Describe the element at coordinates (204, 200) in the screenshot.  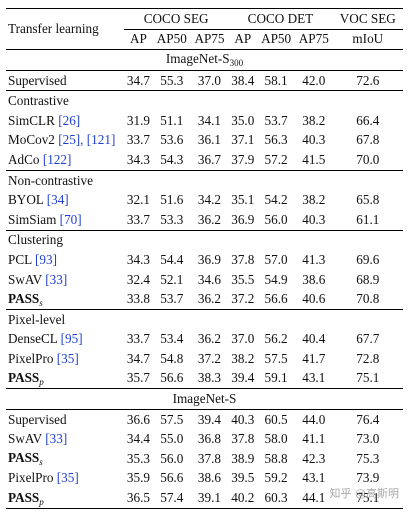
I see `table-row: BYOL [34] 32.1 51.6 34.2 35.1 54.2 38.2 65.8` at that location.